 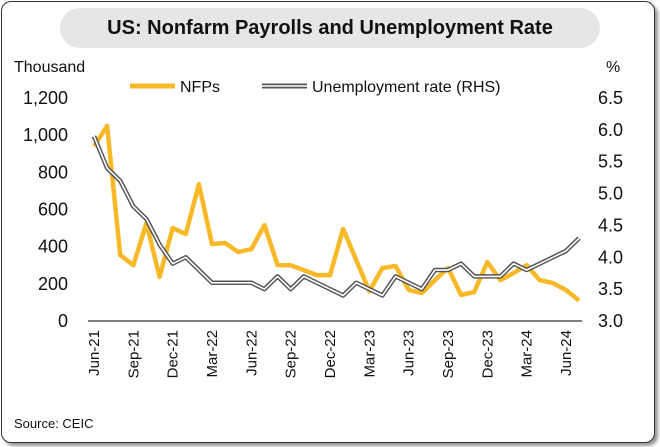 What do you see at coordinates (610, 225) in the screenshot?
I see `y2-tick-label: 4.5` at bounding box center [610, 225].